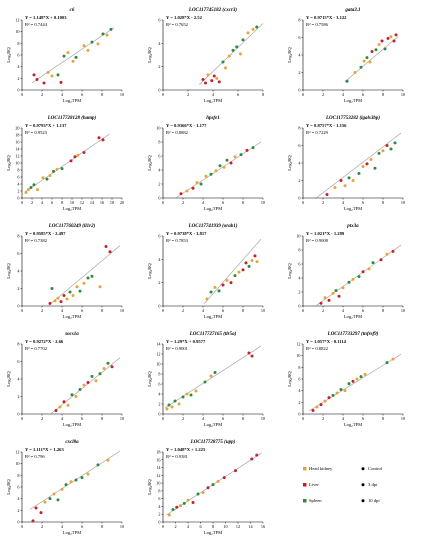  What do you see at coordinates (186, 233) in the screenshot?
I see `regression-equation: Y = 0.9738*X - 3.817` at bounding box center [186, 233].